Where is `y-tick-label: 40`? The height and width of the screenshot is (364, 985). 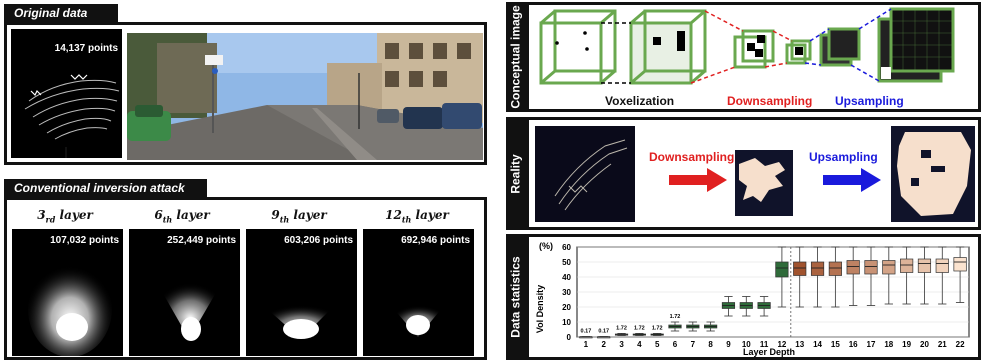 y-tick-label: 40 is located at coordinates (566, 277).